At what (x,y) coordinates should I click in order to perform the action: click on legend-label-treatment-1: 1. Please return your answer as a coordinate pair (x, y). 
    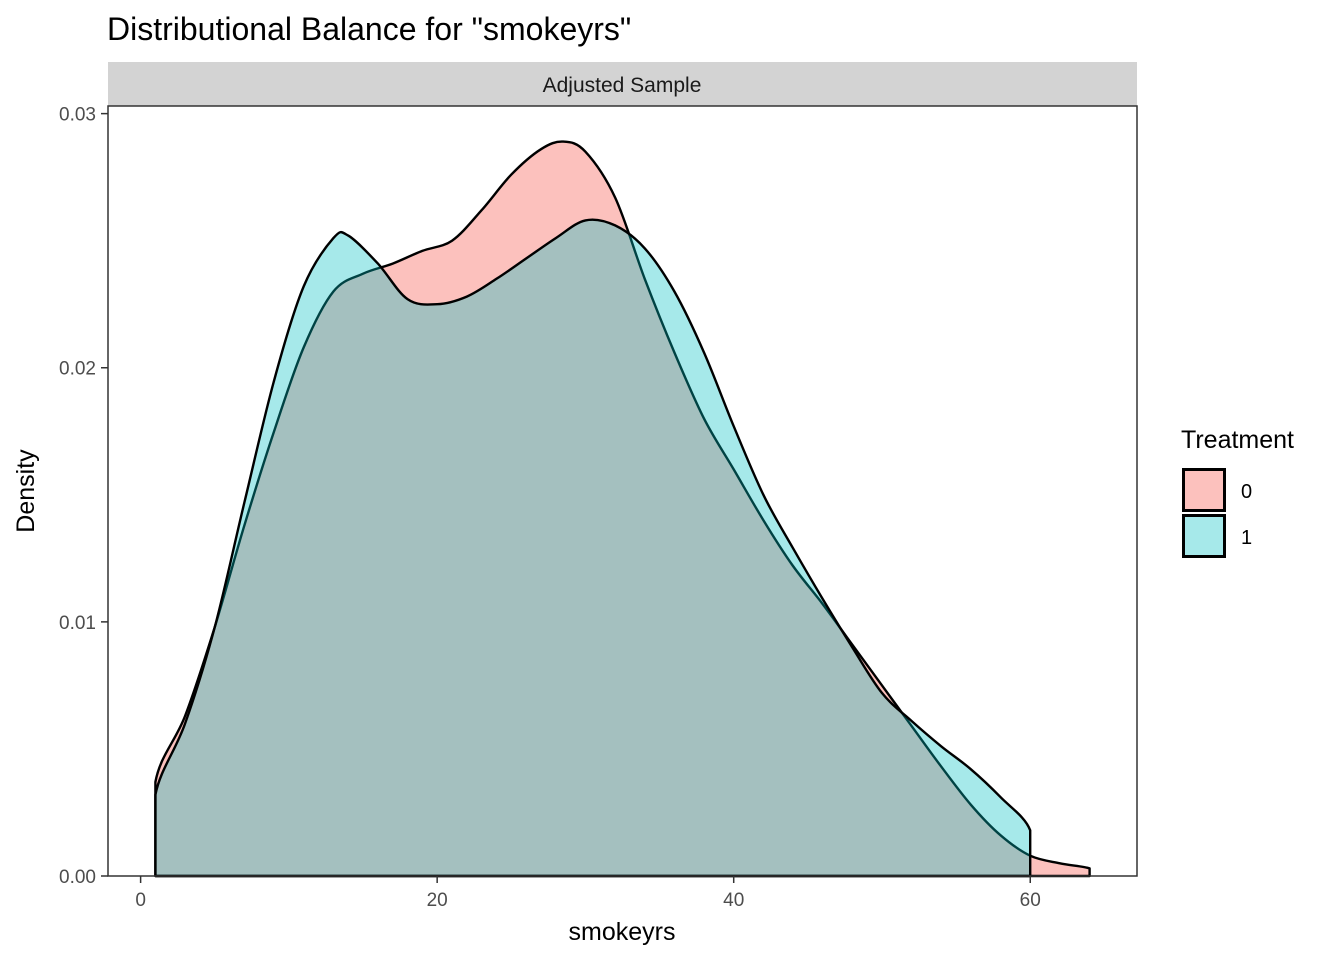
    Looking at the image, I should click on (1246, 538).